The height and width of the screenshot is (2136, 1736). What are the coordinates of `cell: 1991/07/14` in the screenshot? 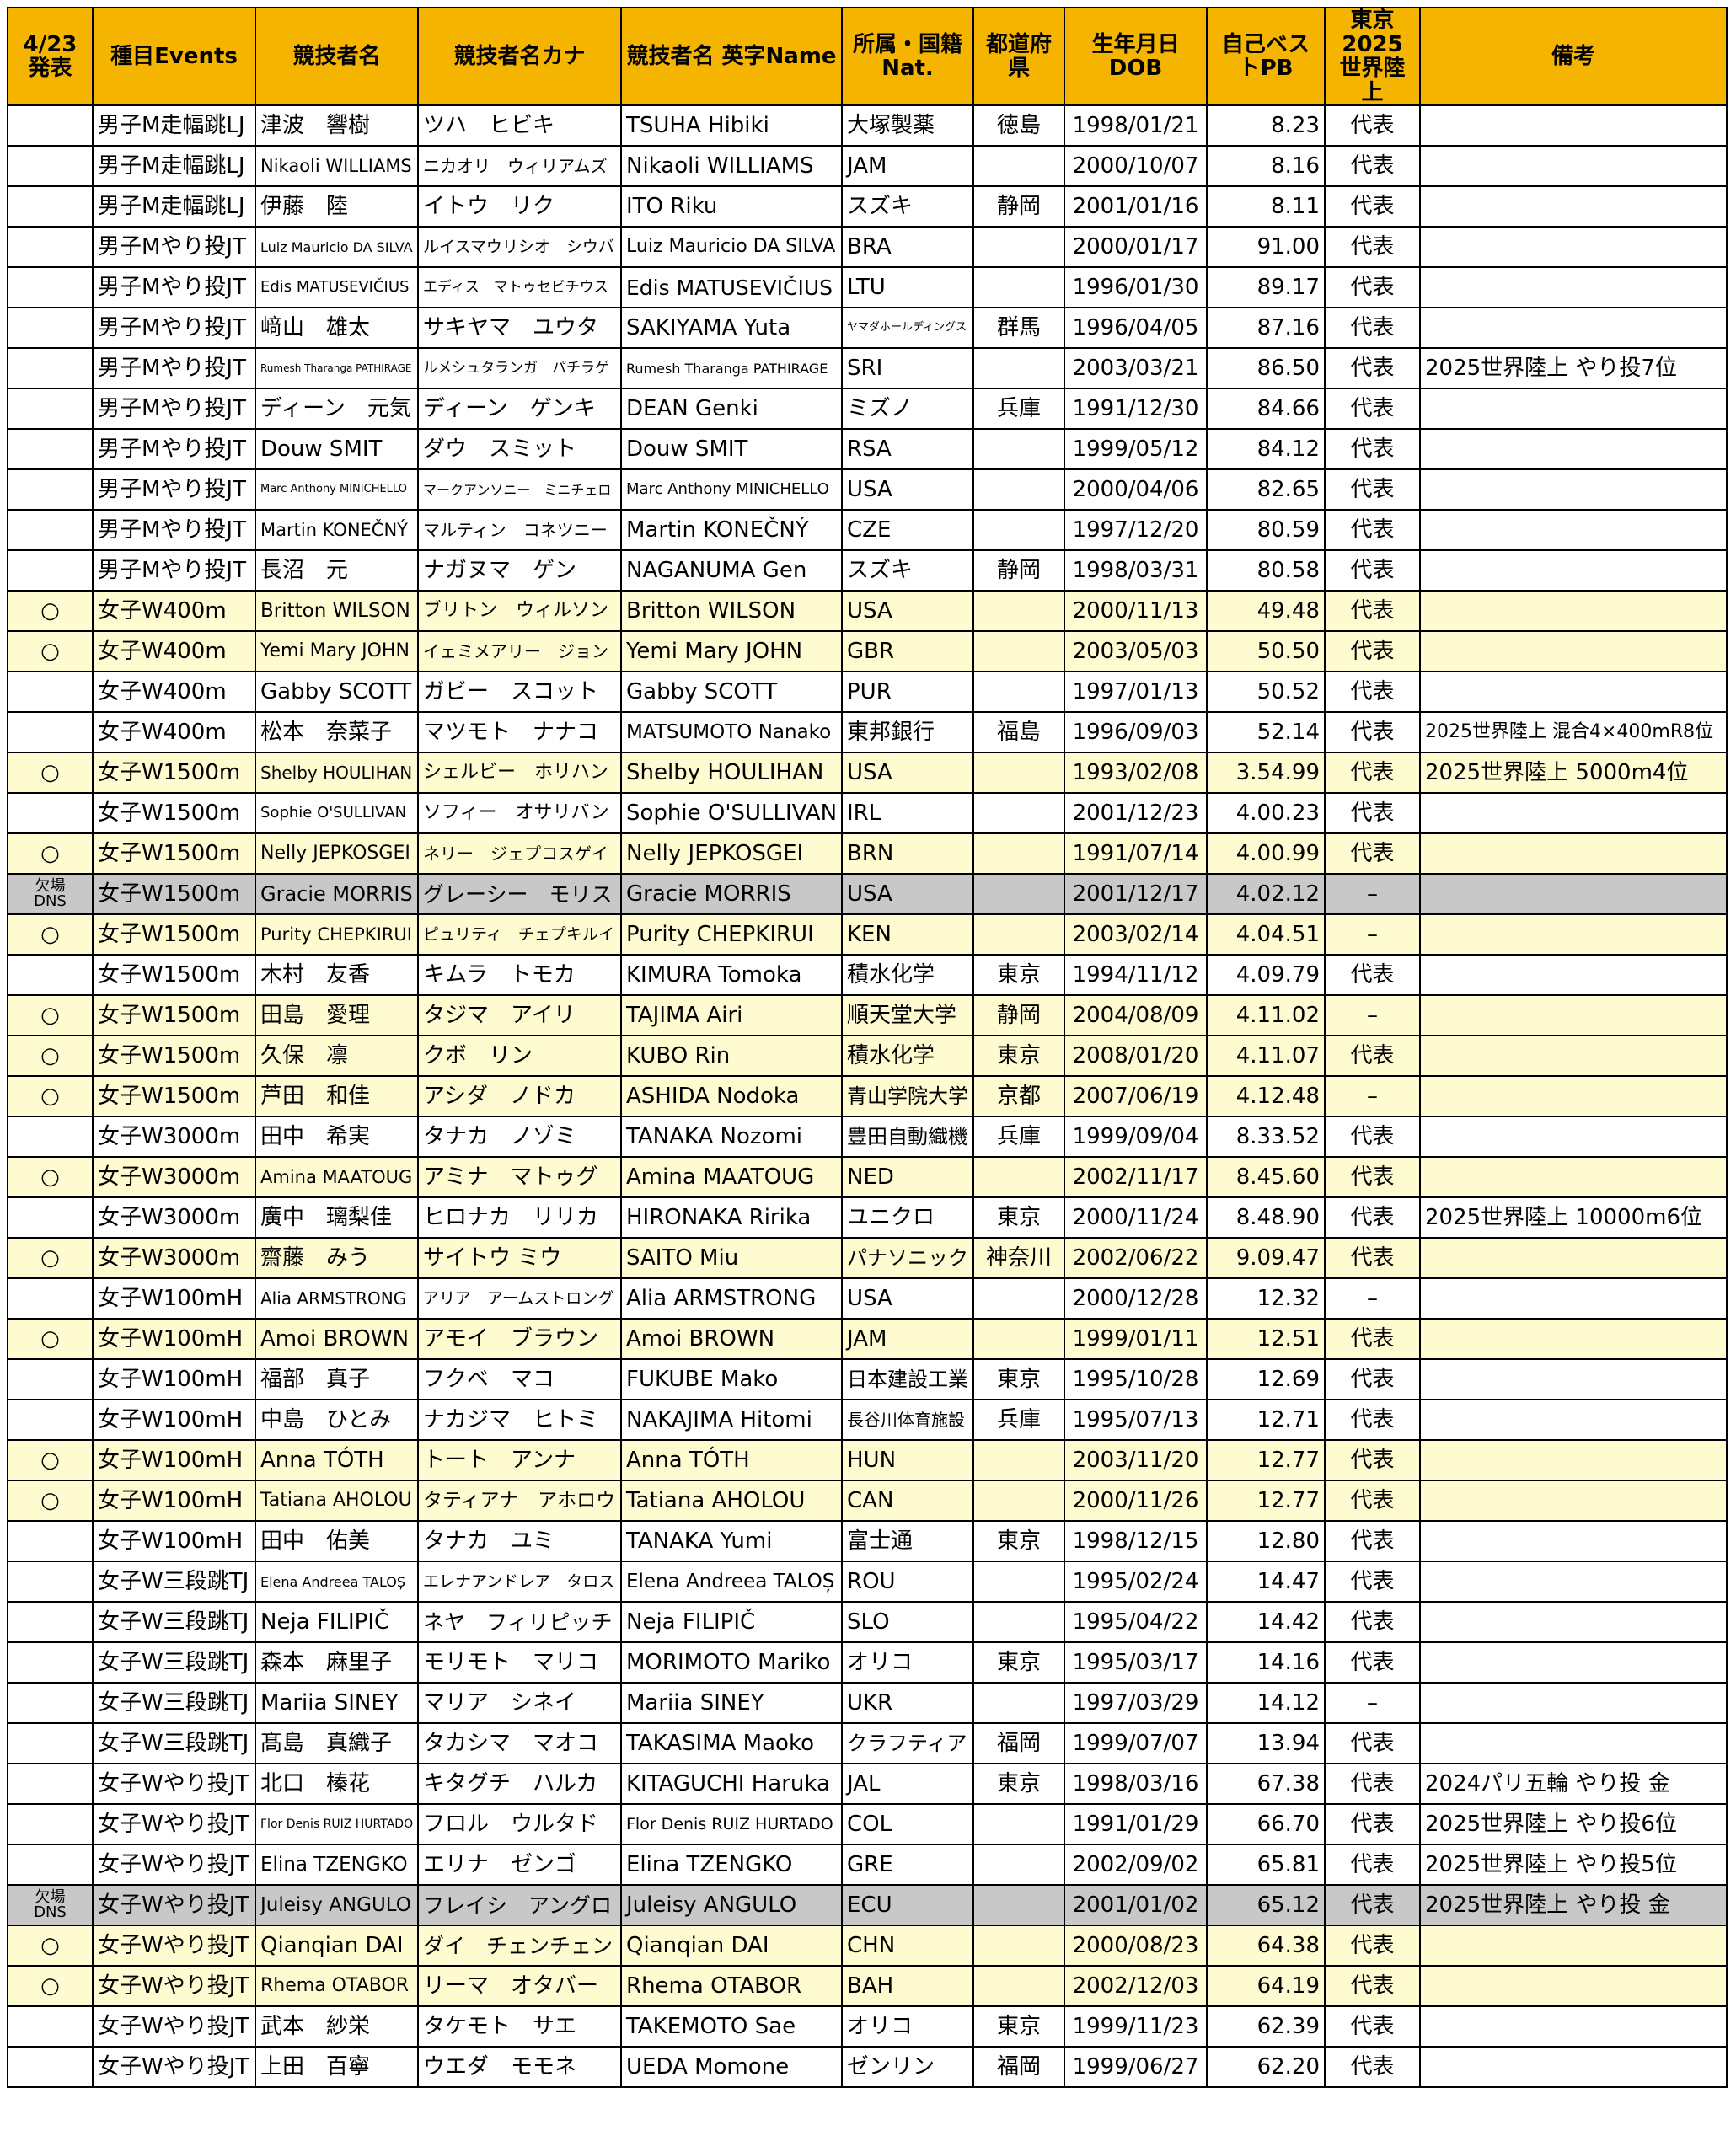 It's located at (1136, 854).